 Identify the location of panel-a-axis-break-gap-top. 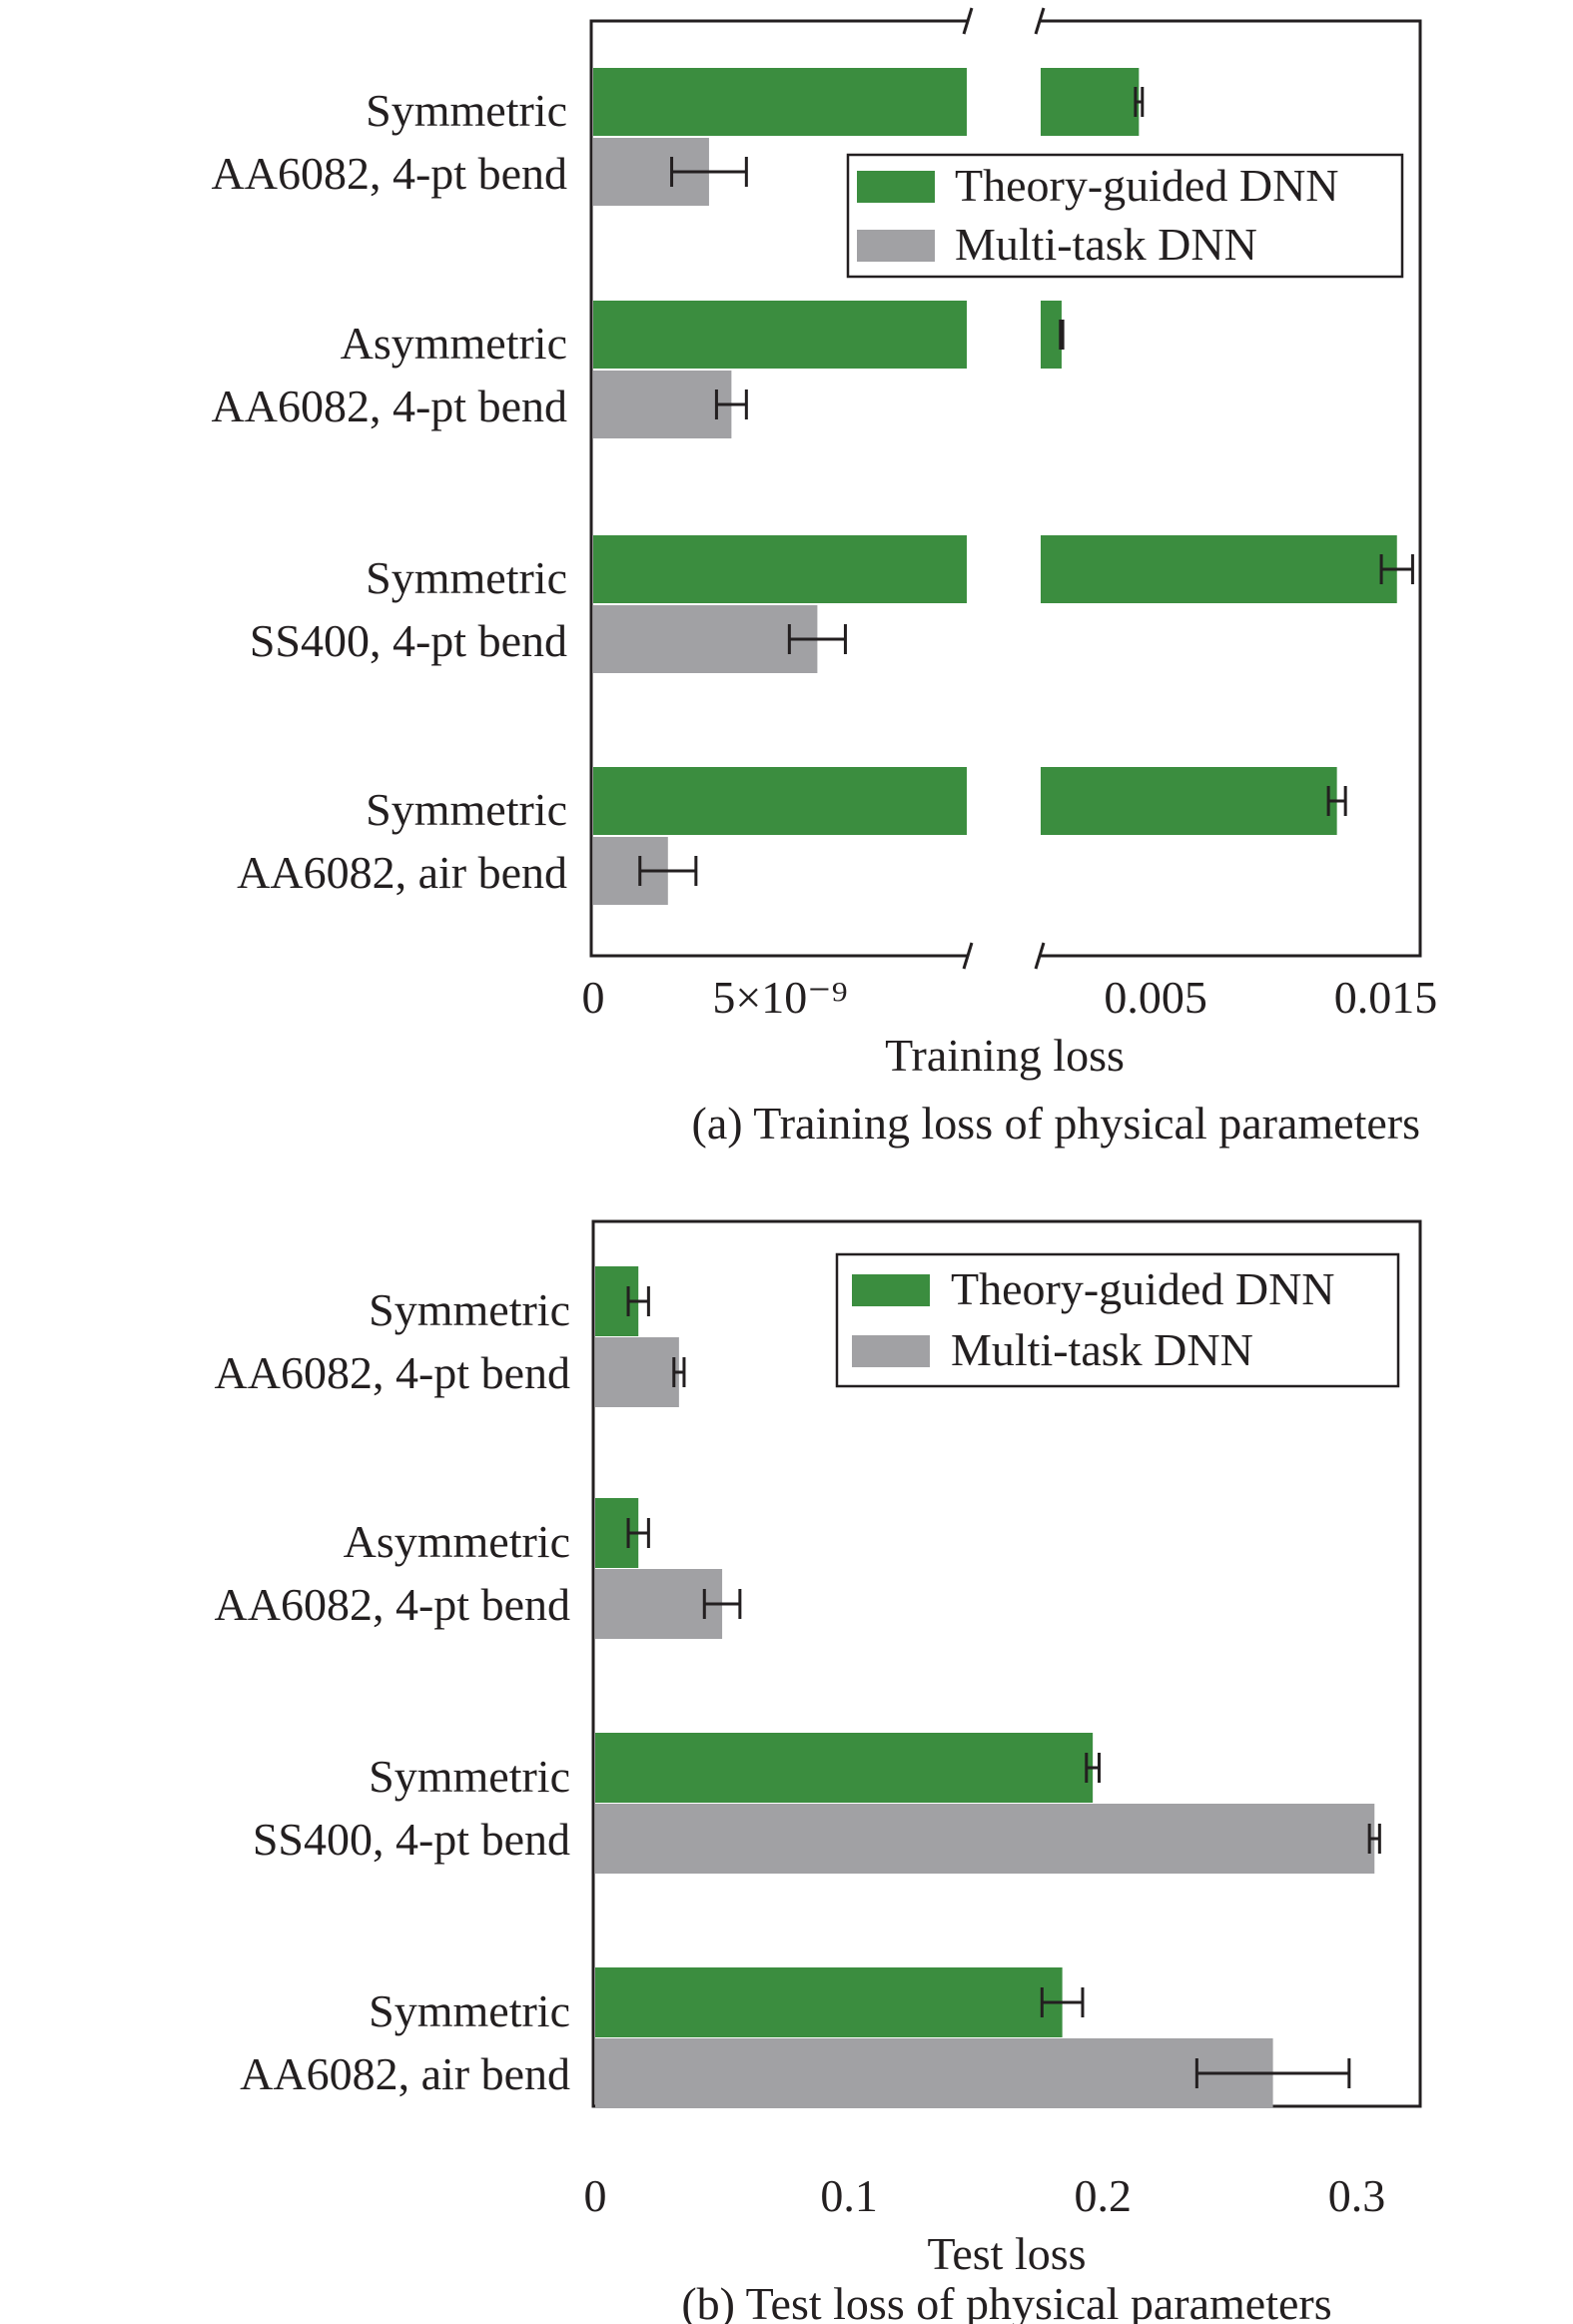
(1003, 21).